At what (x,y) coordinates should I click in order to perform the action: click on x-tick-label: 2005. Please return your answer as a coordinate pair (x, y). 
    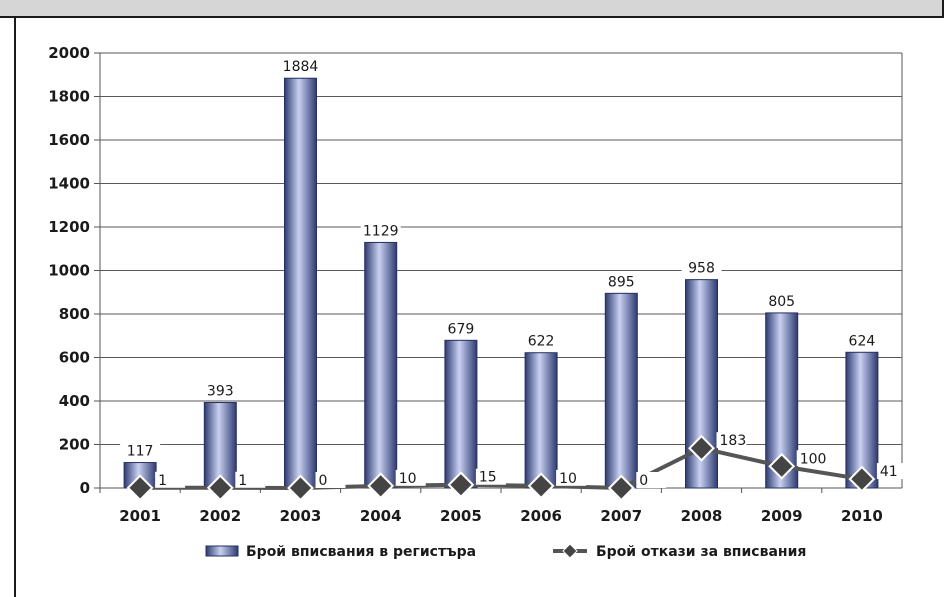
    Looking at the image, I should click on (461, 516).